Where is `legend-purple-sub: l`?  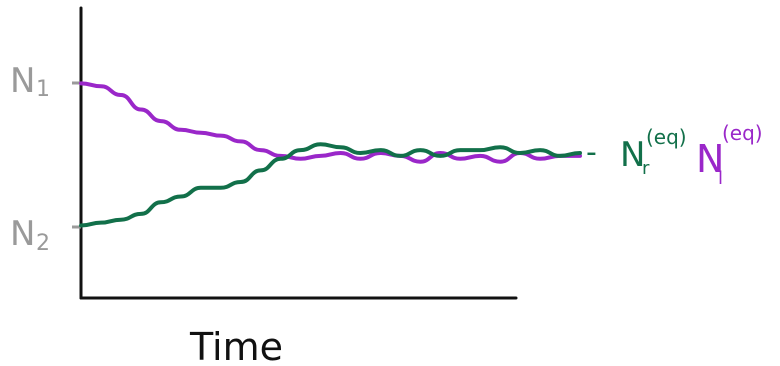 legend-purple-sub: l is located at coordinates (720, 178).